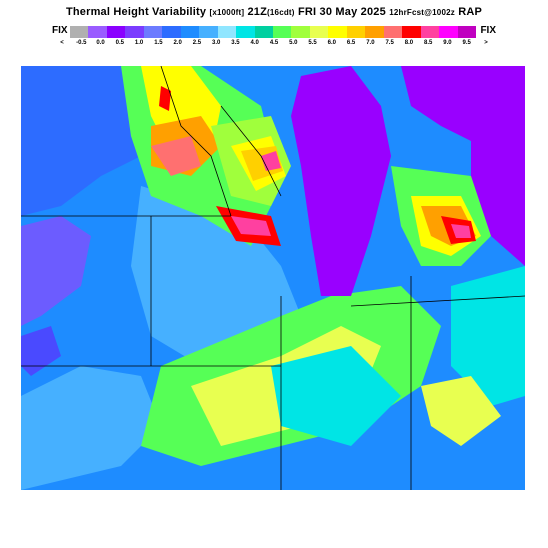 This screenshot has height=548, width=548. Describe the element at coordinates (312, 43) in the screenshot. I see `scale-tick-label: 5.5` at that location.